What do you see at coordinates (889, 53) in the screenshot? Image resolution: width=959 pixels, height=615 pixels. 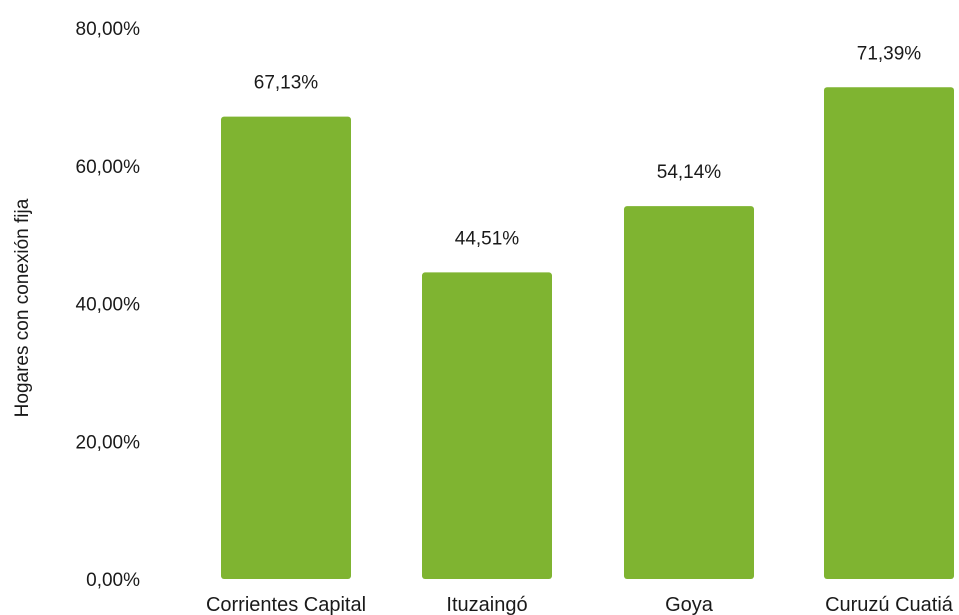 I see `data-label: 71,39%` at bounding box center [889, 53].